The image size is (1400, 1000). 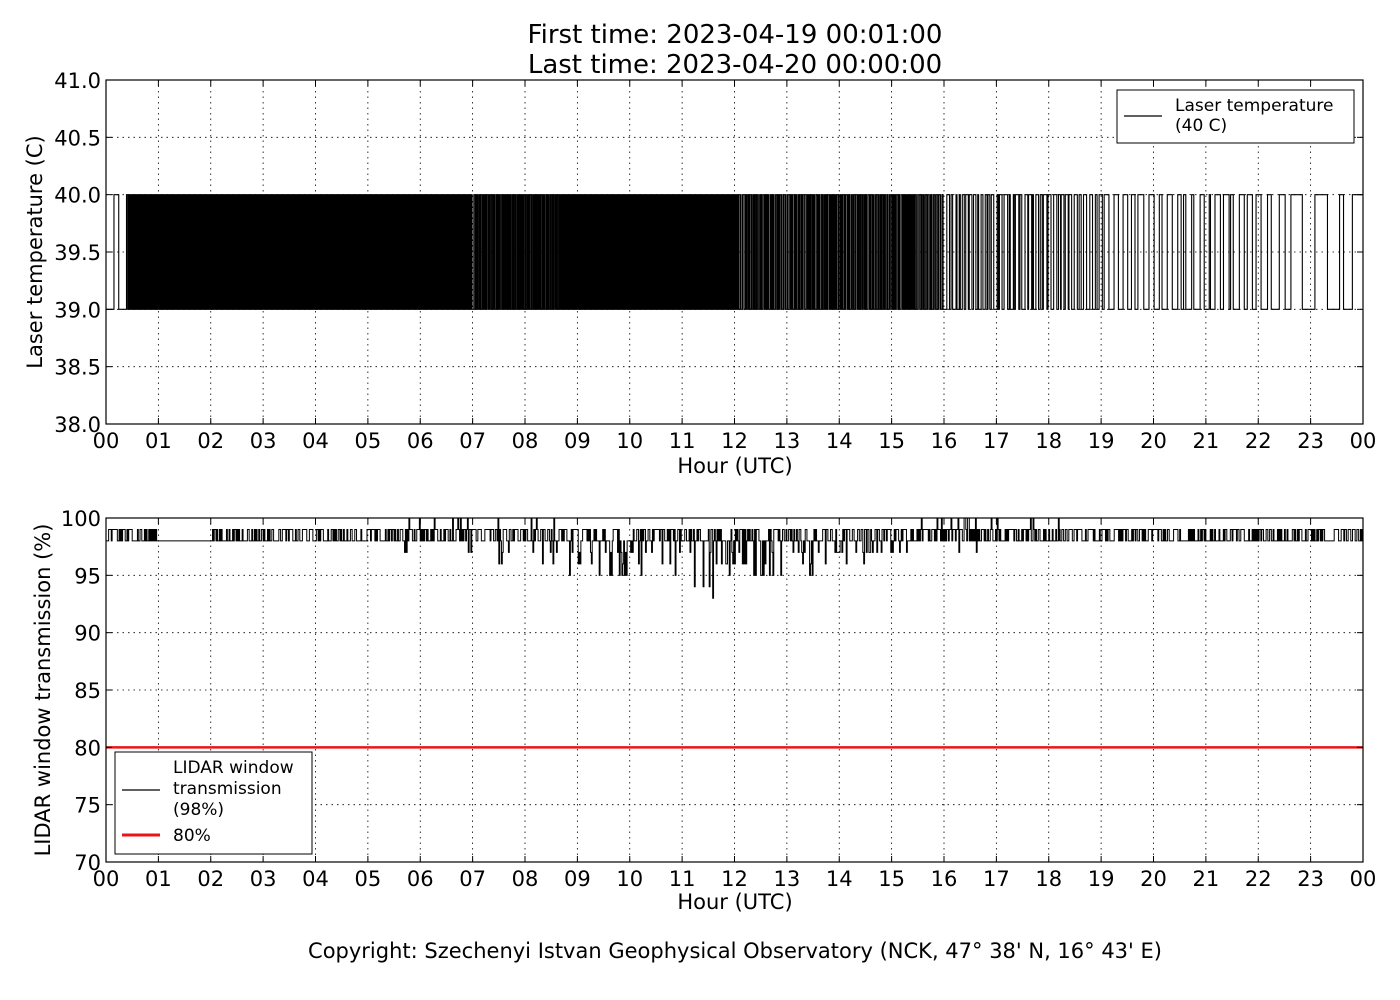 What do you see at coordinates (81, 519) in the screenshot?
I see `y-tick-label: 100` at bounding box center [81, 519].